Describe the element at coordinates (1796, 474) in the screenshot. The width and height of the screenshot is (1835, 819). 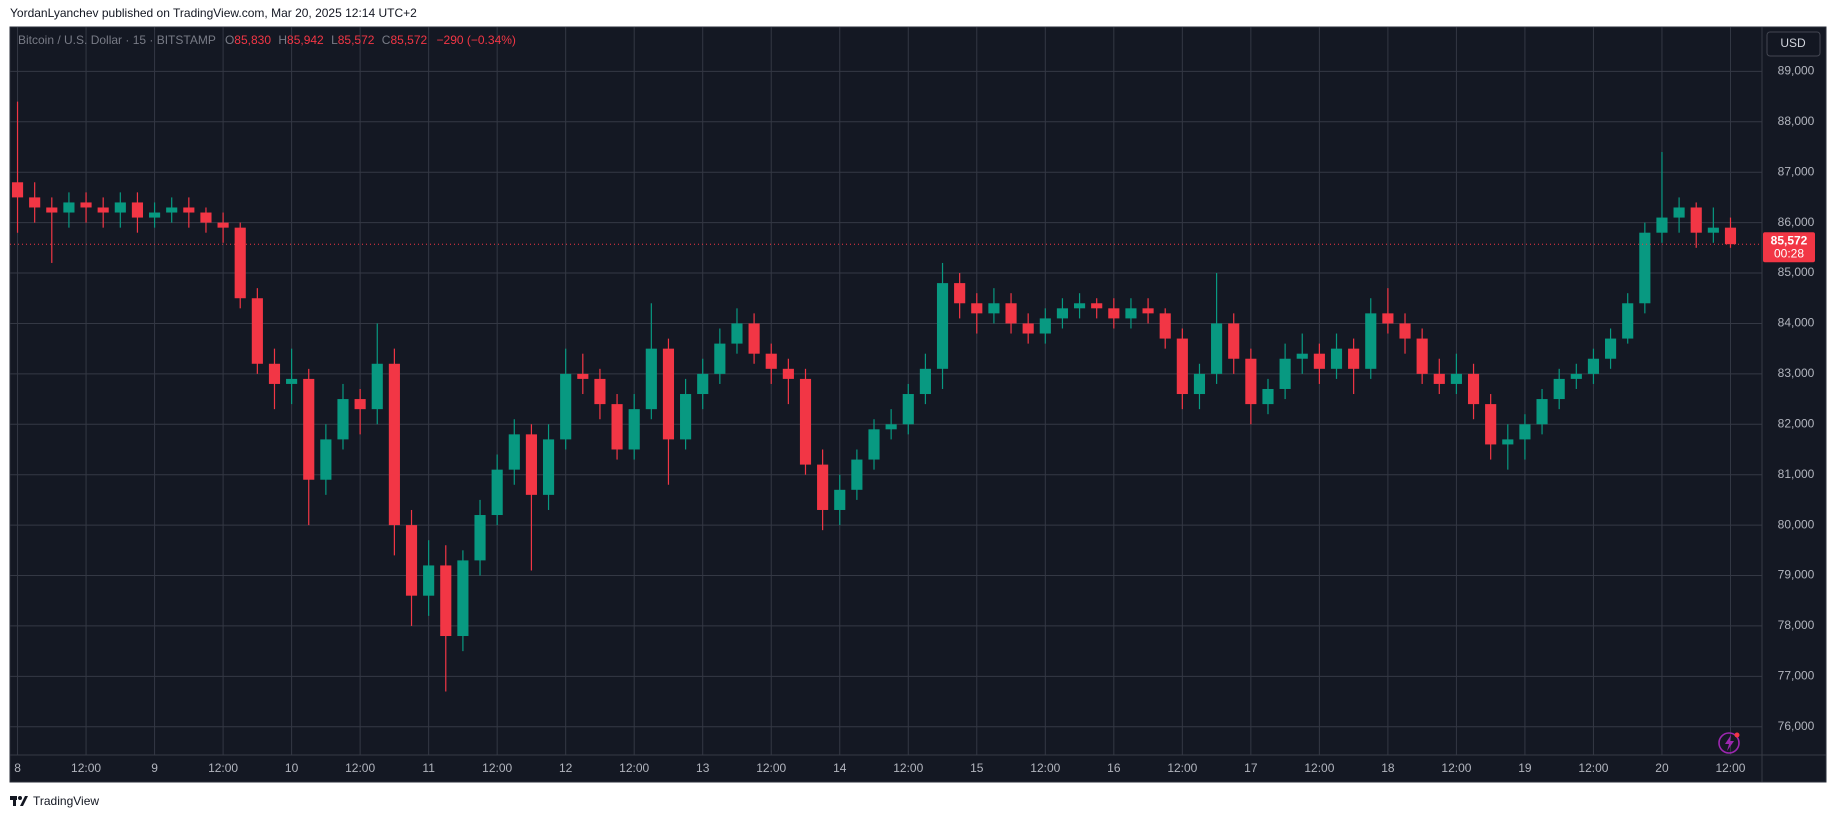
I see `y-tick-label: 81,000` at that location.